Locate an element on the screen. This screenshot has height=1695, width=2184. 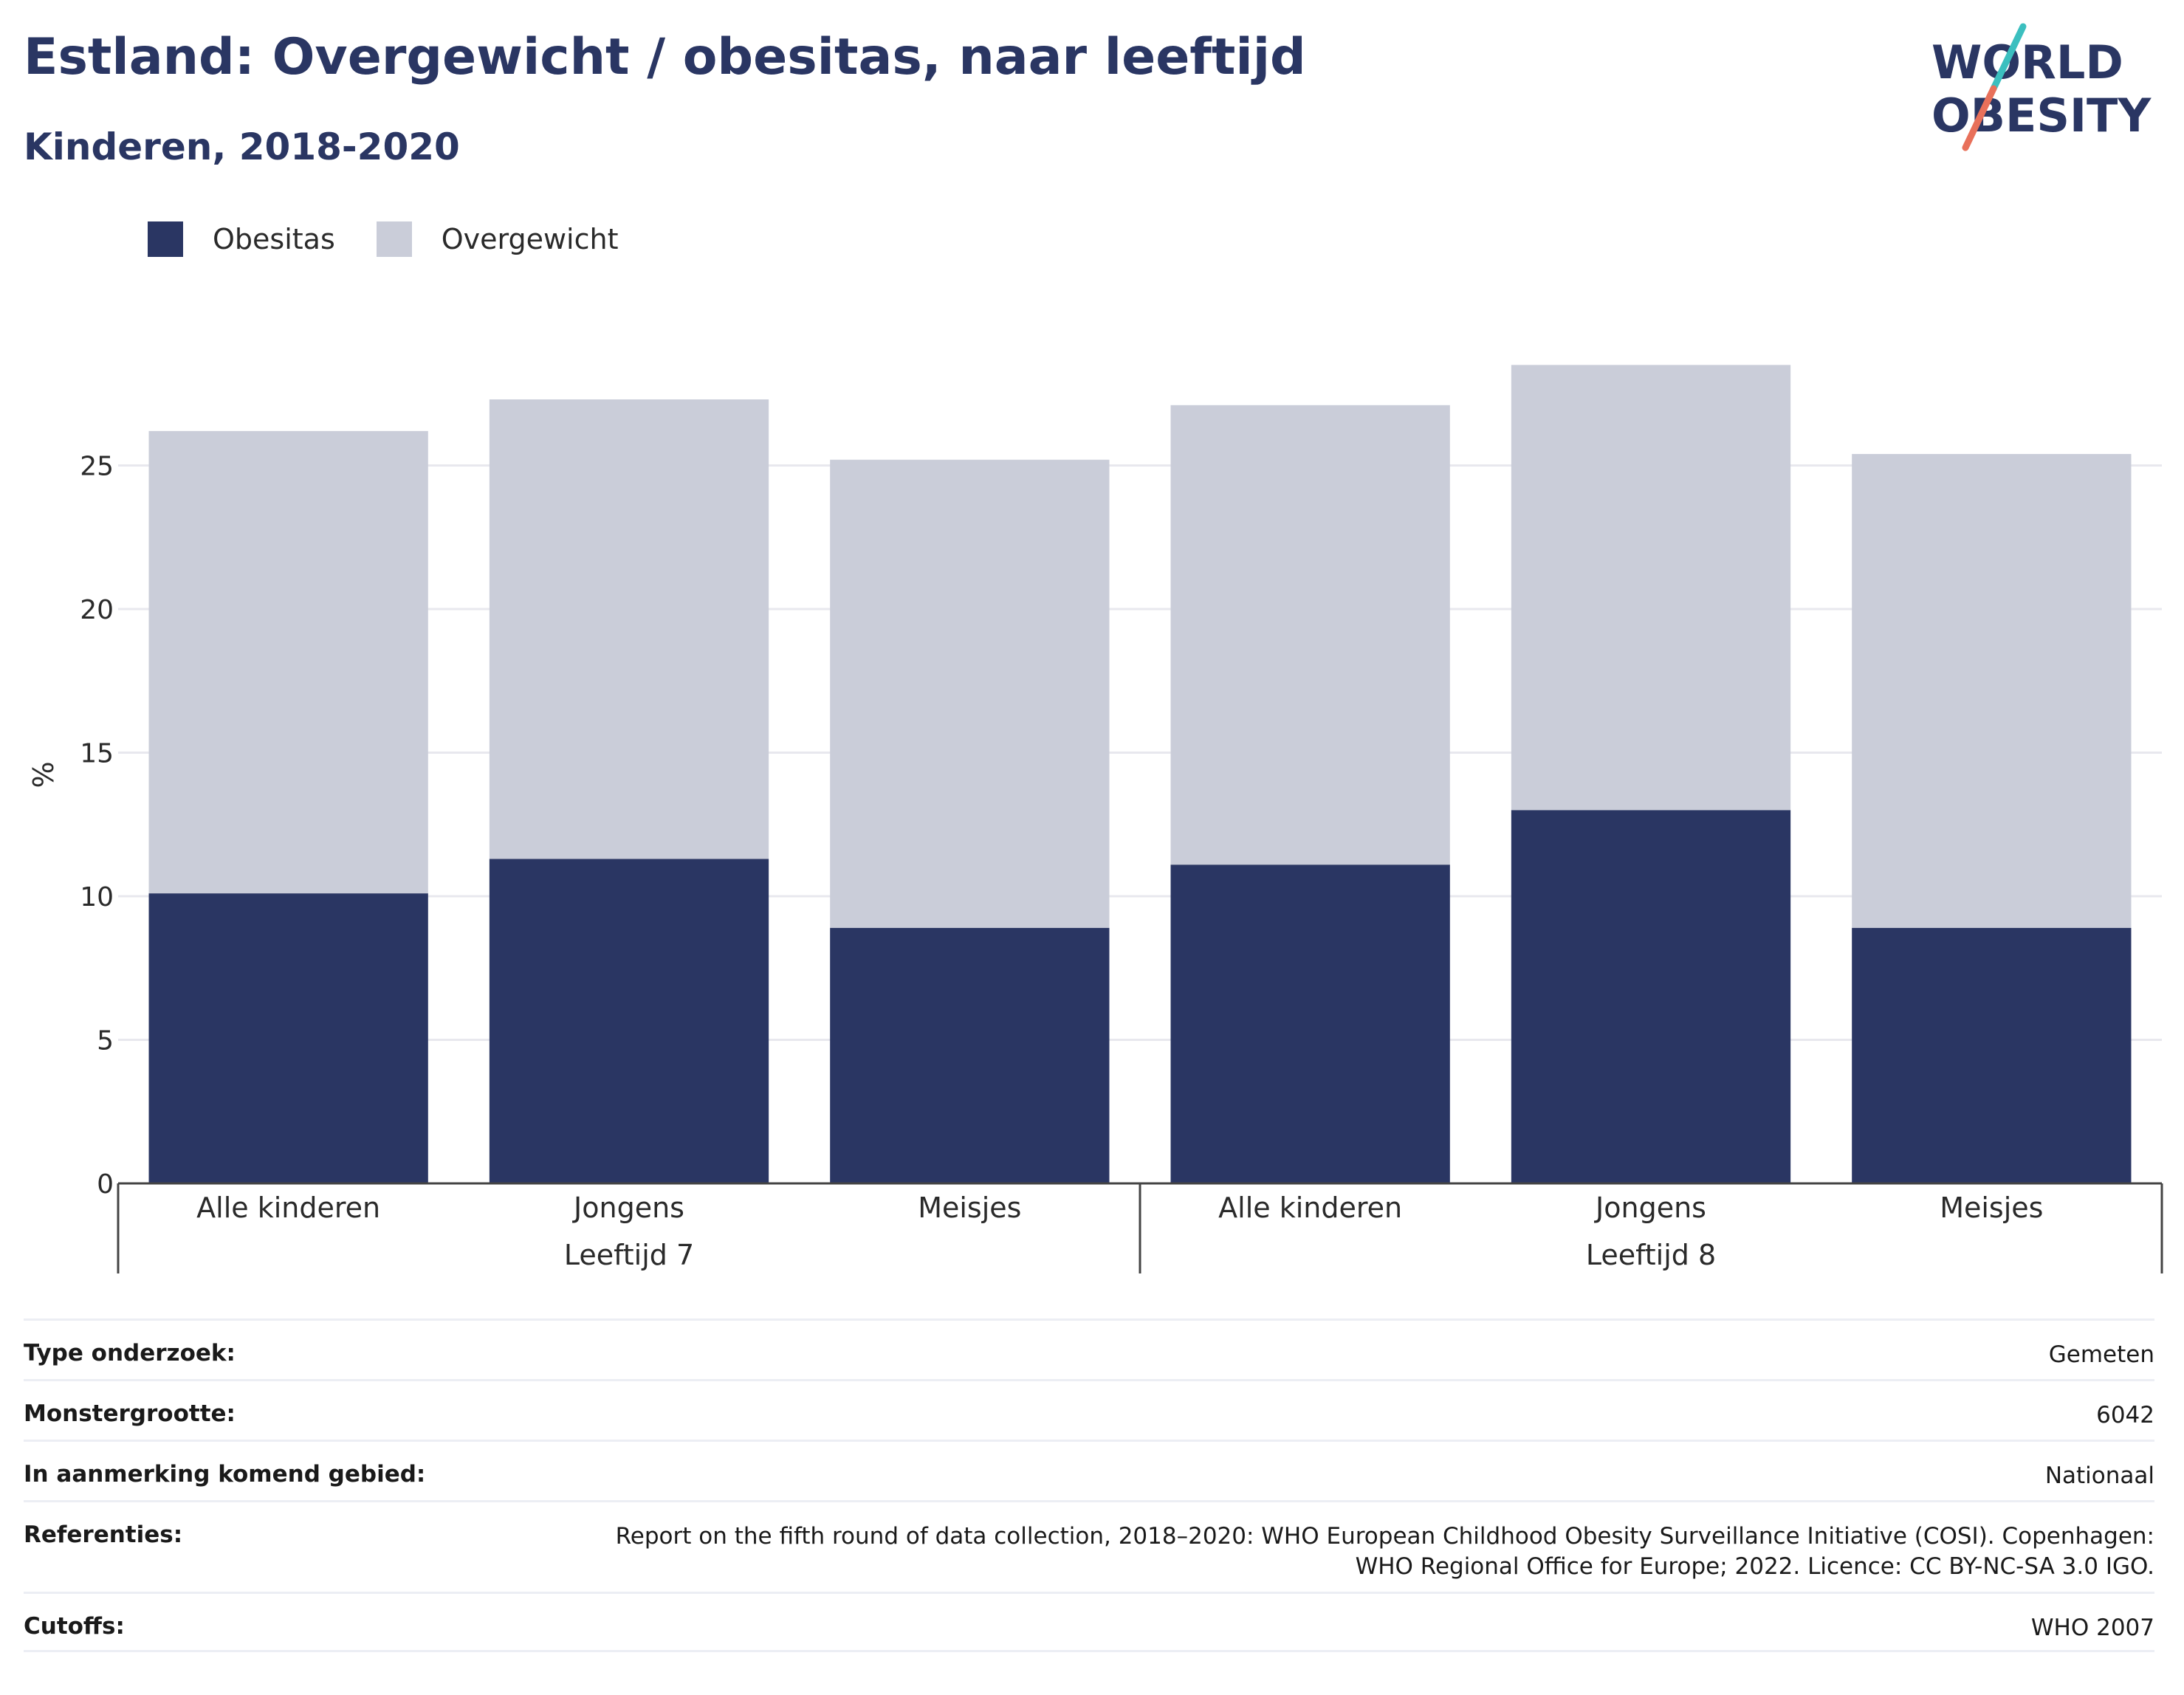
info-key: Monstergrootte: is located at coordinates (130, 1413).